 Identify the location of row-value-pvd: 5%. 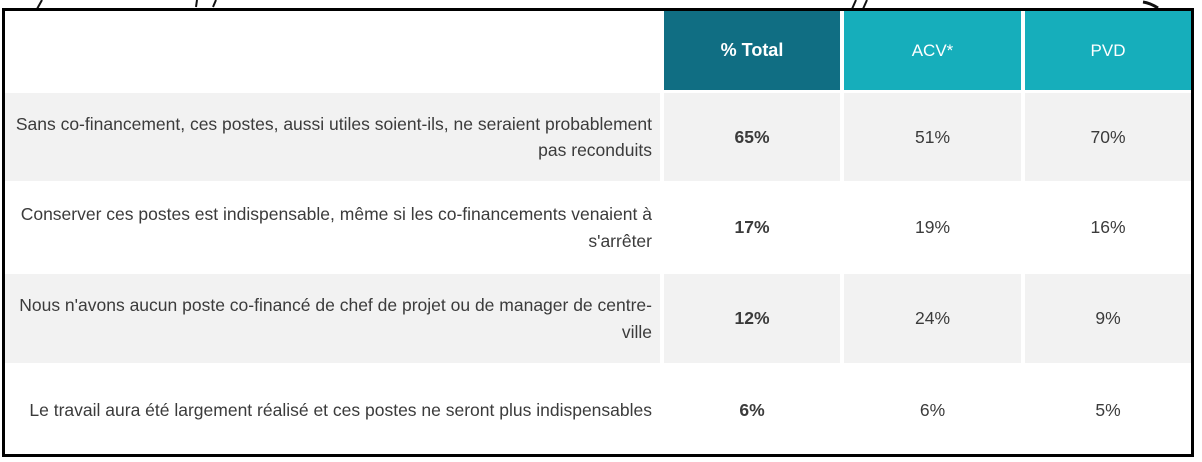
(1108, 410).